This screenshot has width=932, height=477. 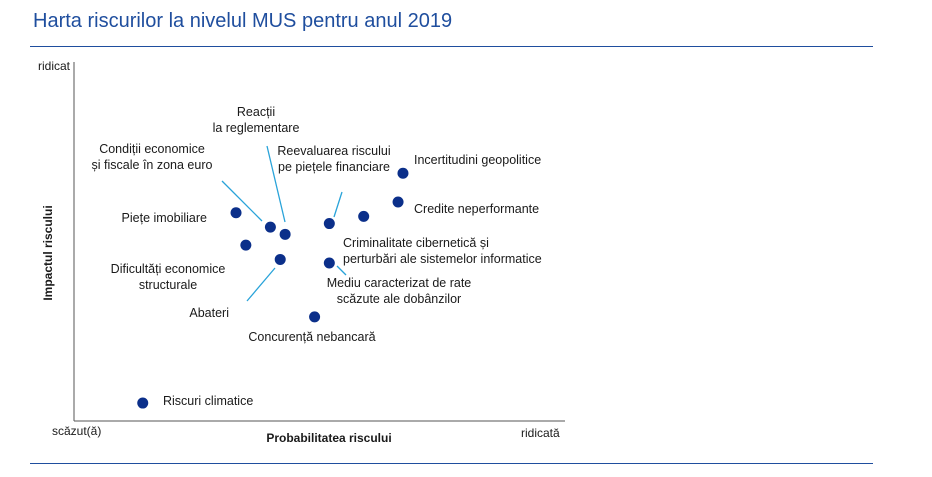 I want to click on point-label-line: Concurență nebancară, so click(x=311, y=337).